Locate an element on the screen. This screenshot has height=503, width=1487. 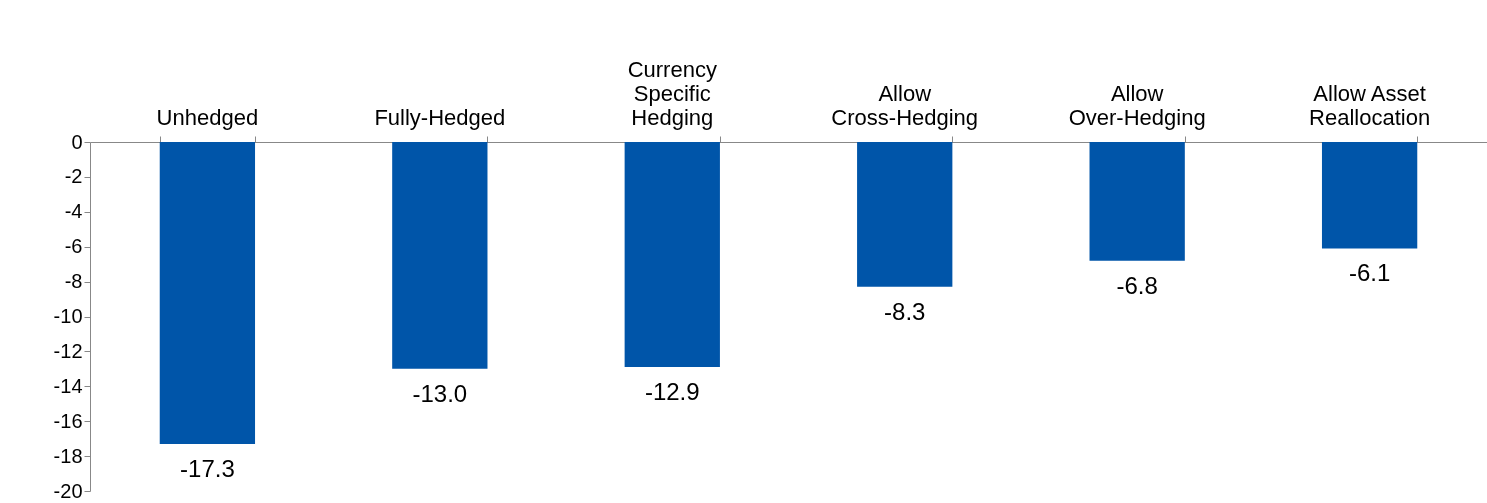
y-tick-label: -20 is located at coordinates (68, 490).